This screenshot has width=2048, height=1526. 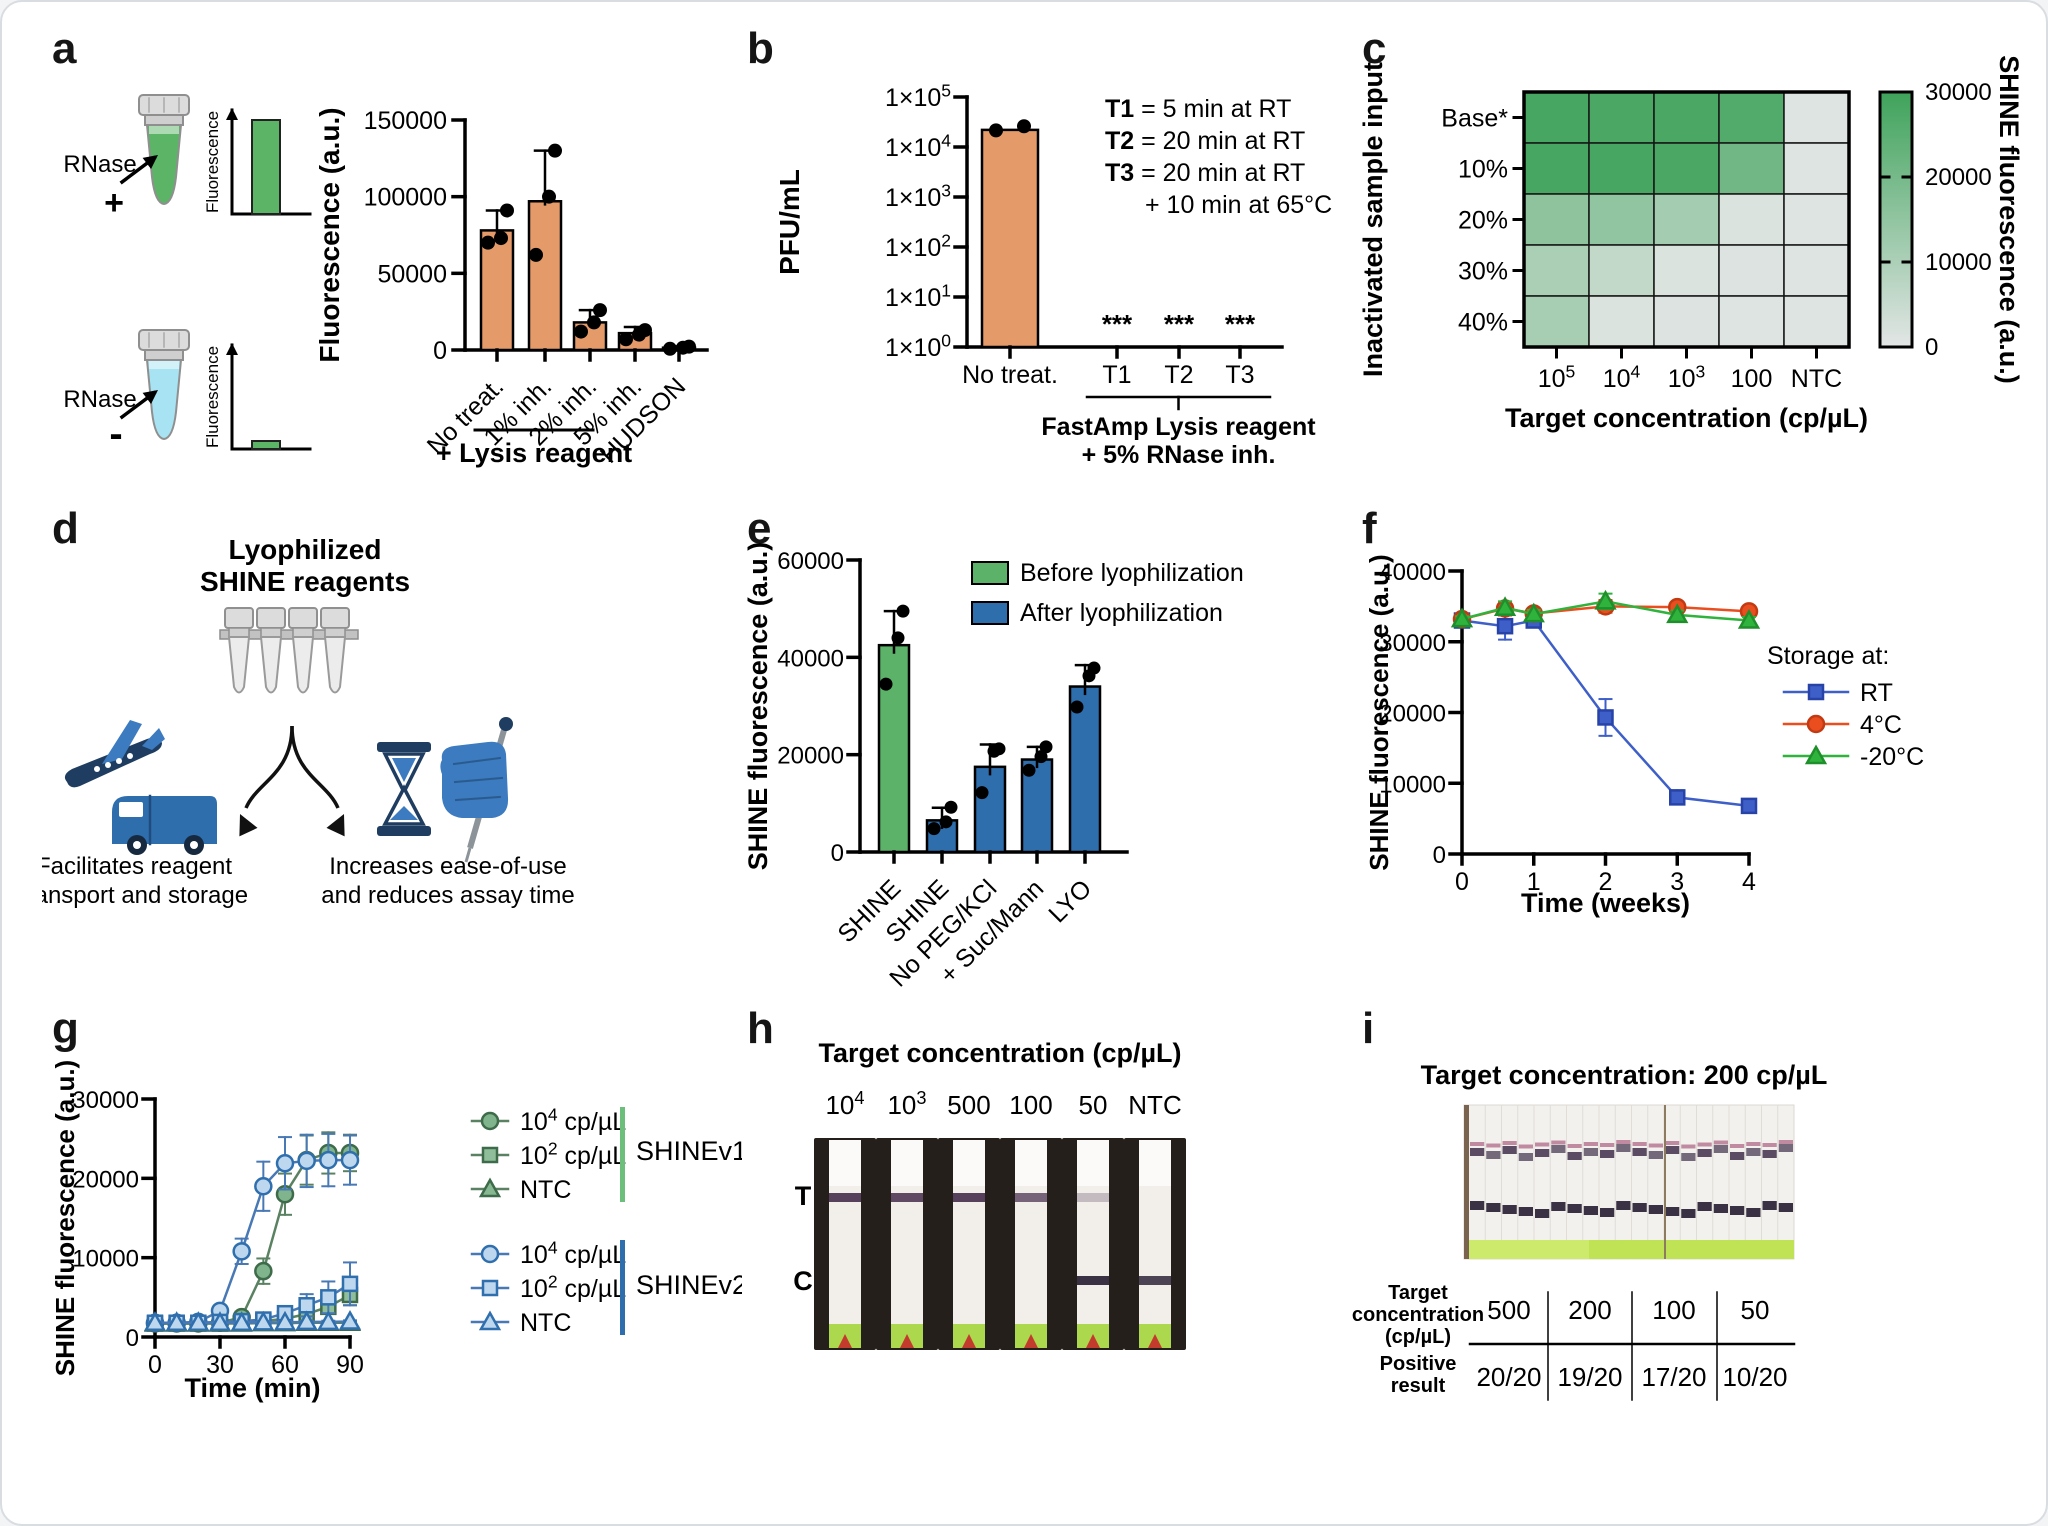 What do you see at coordinates (622, 1287) in the screenshot?
I see `legend-group-bar` at bounding box center [622, 1287].